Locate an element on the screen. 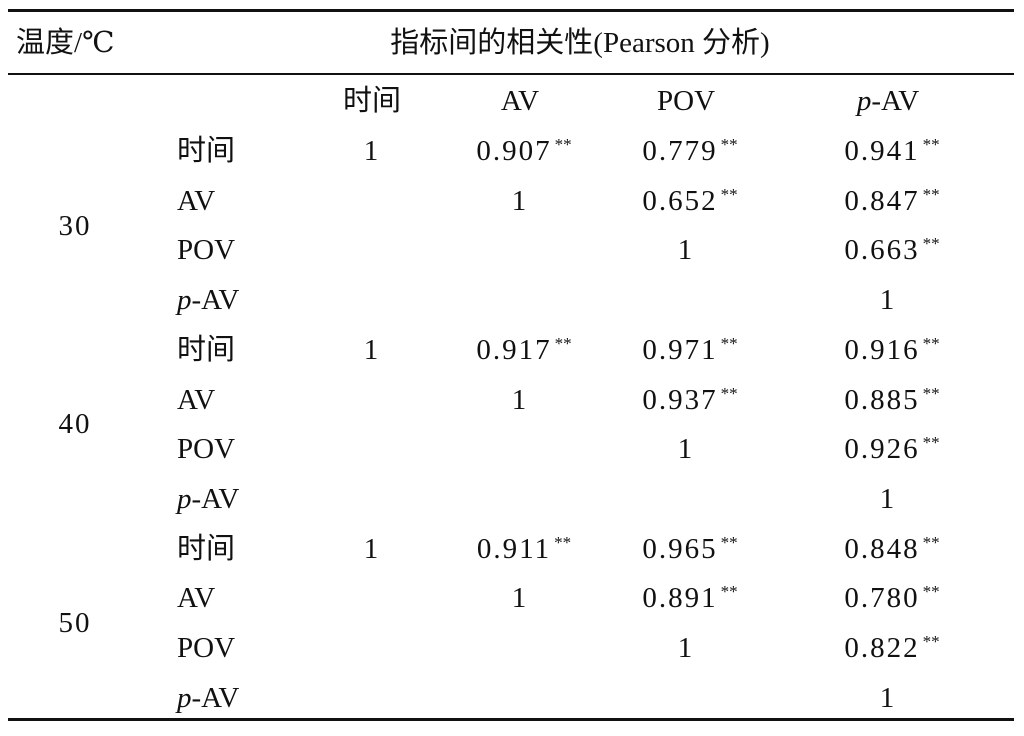 This screenshot has height=736, width=1024. cell-value: 0.652 is located at coordinates (680, 200).